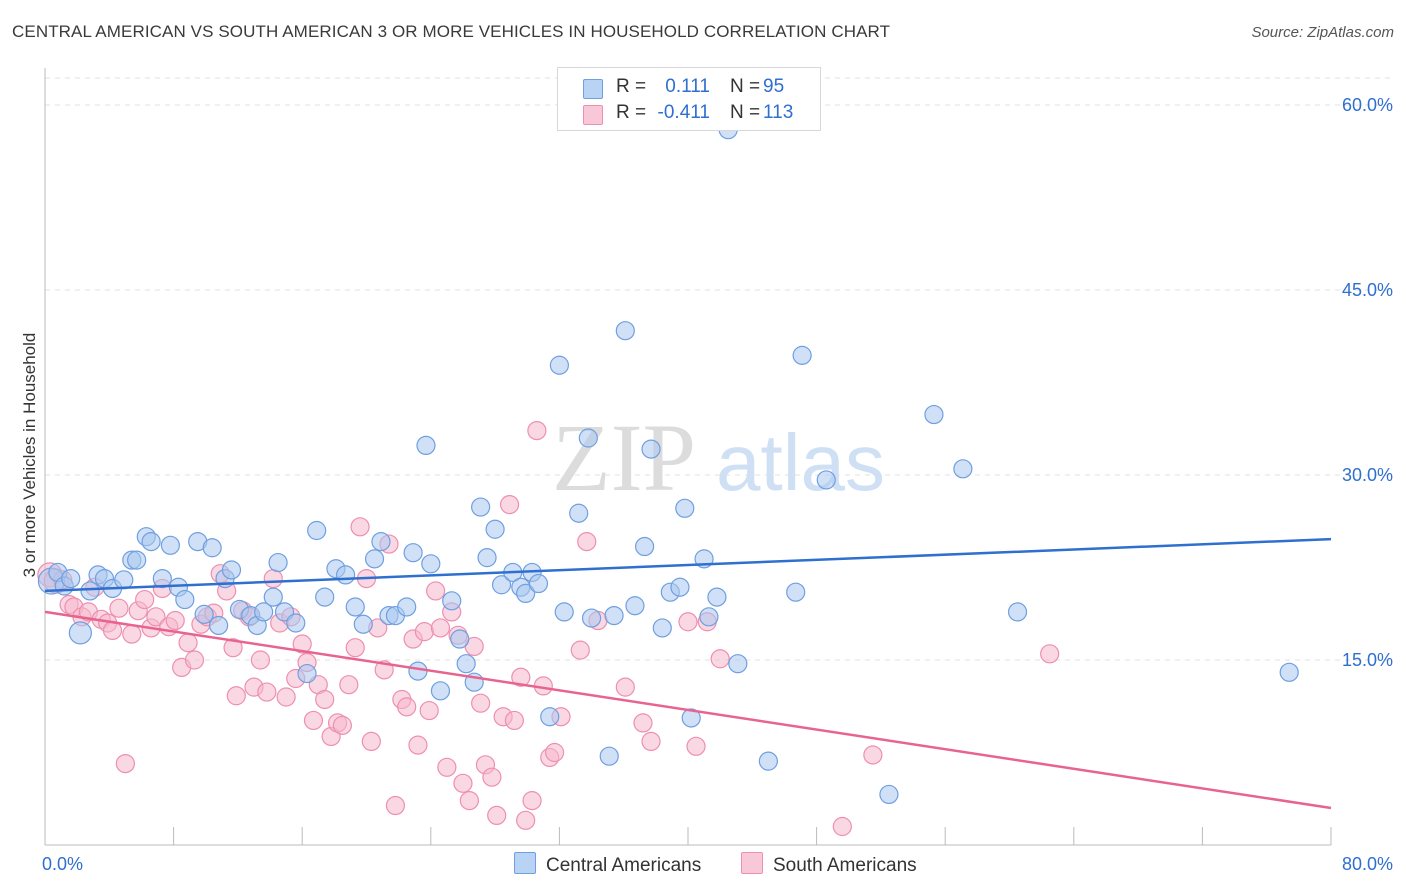 This screenshot has width=1406, height=892. Describe the element at coordinates (800, 462) in the screenshot. I see `watermark-atlas: atlas` at that location.